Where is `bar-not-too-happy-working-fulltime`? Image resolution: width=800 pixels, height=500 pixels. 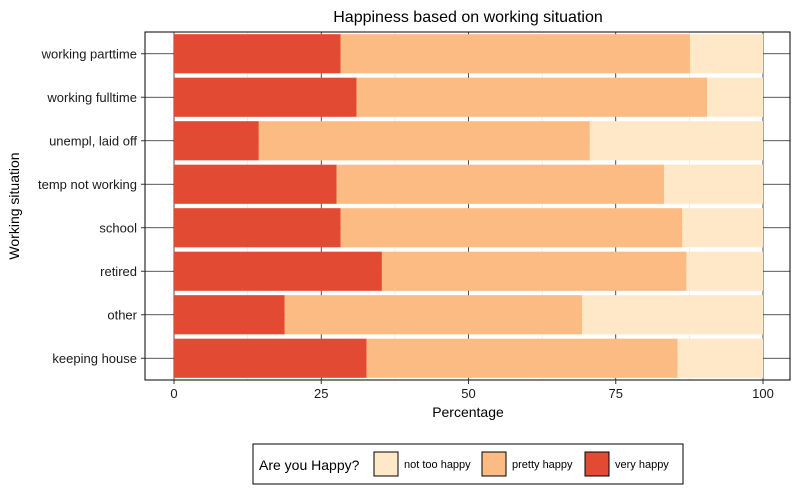
bar-not-too-happy-working-fulltime is located at coordinates (735, 97).